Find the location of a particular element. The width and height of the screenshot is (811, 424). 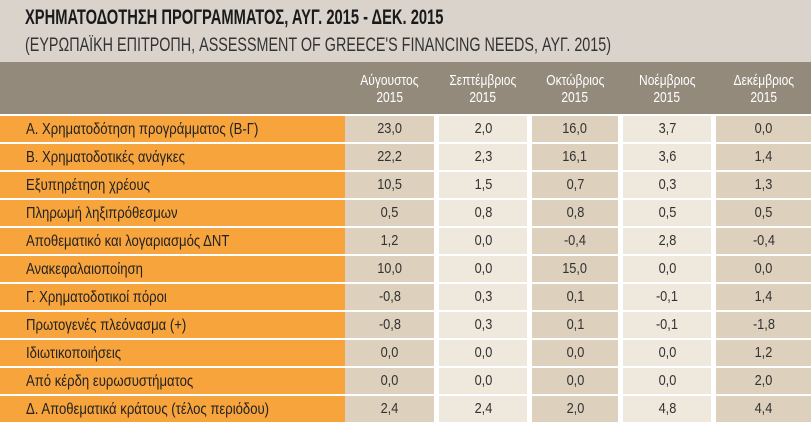

value-cell: -0,8 is located at coordinates (389, 297).